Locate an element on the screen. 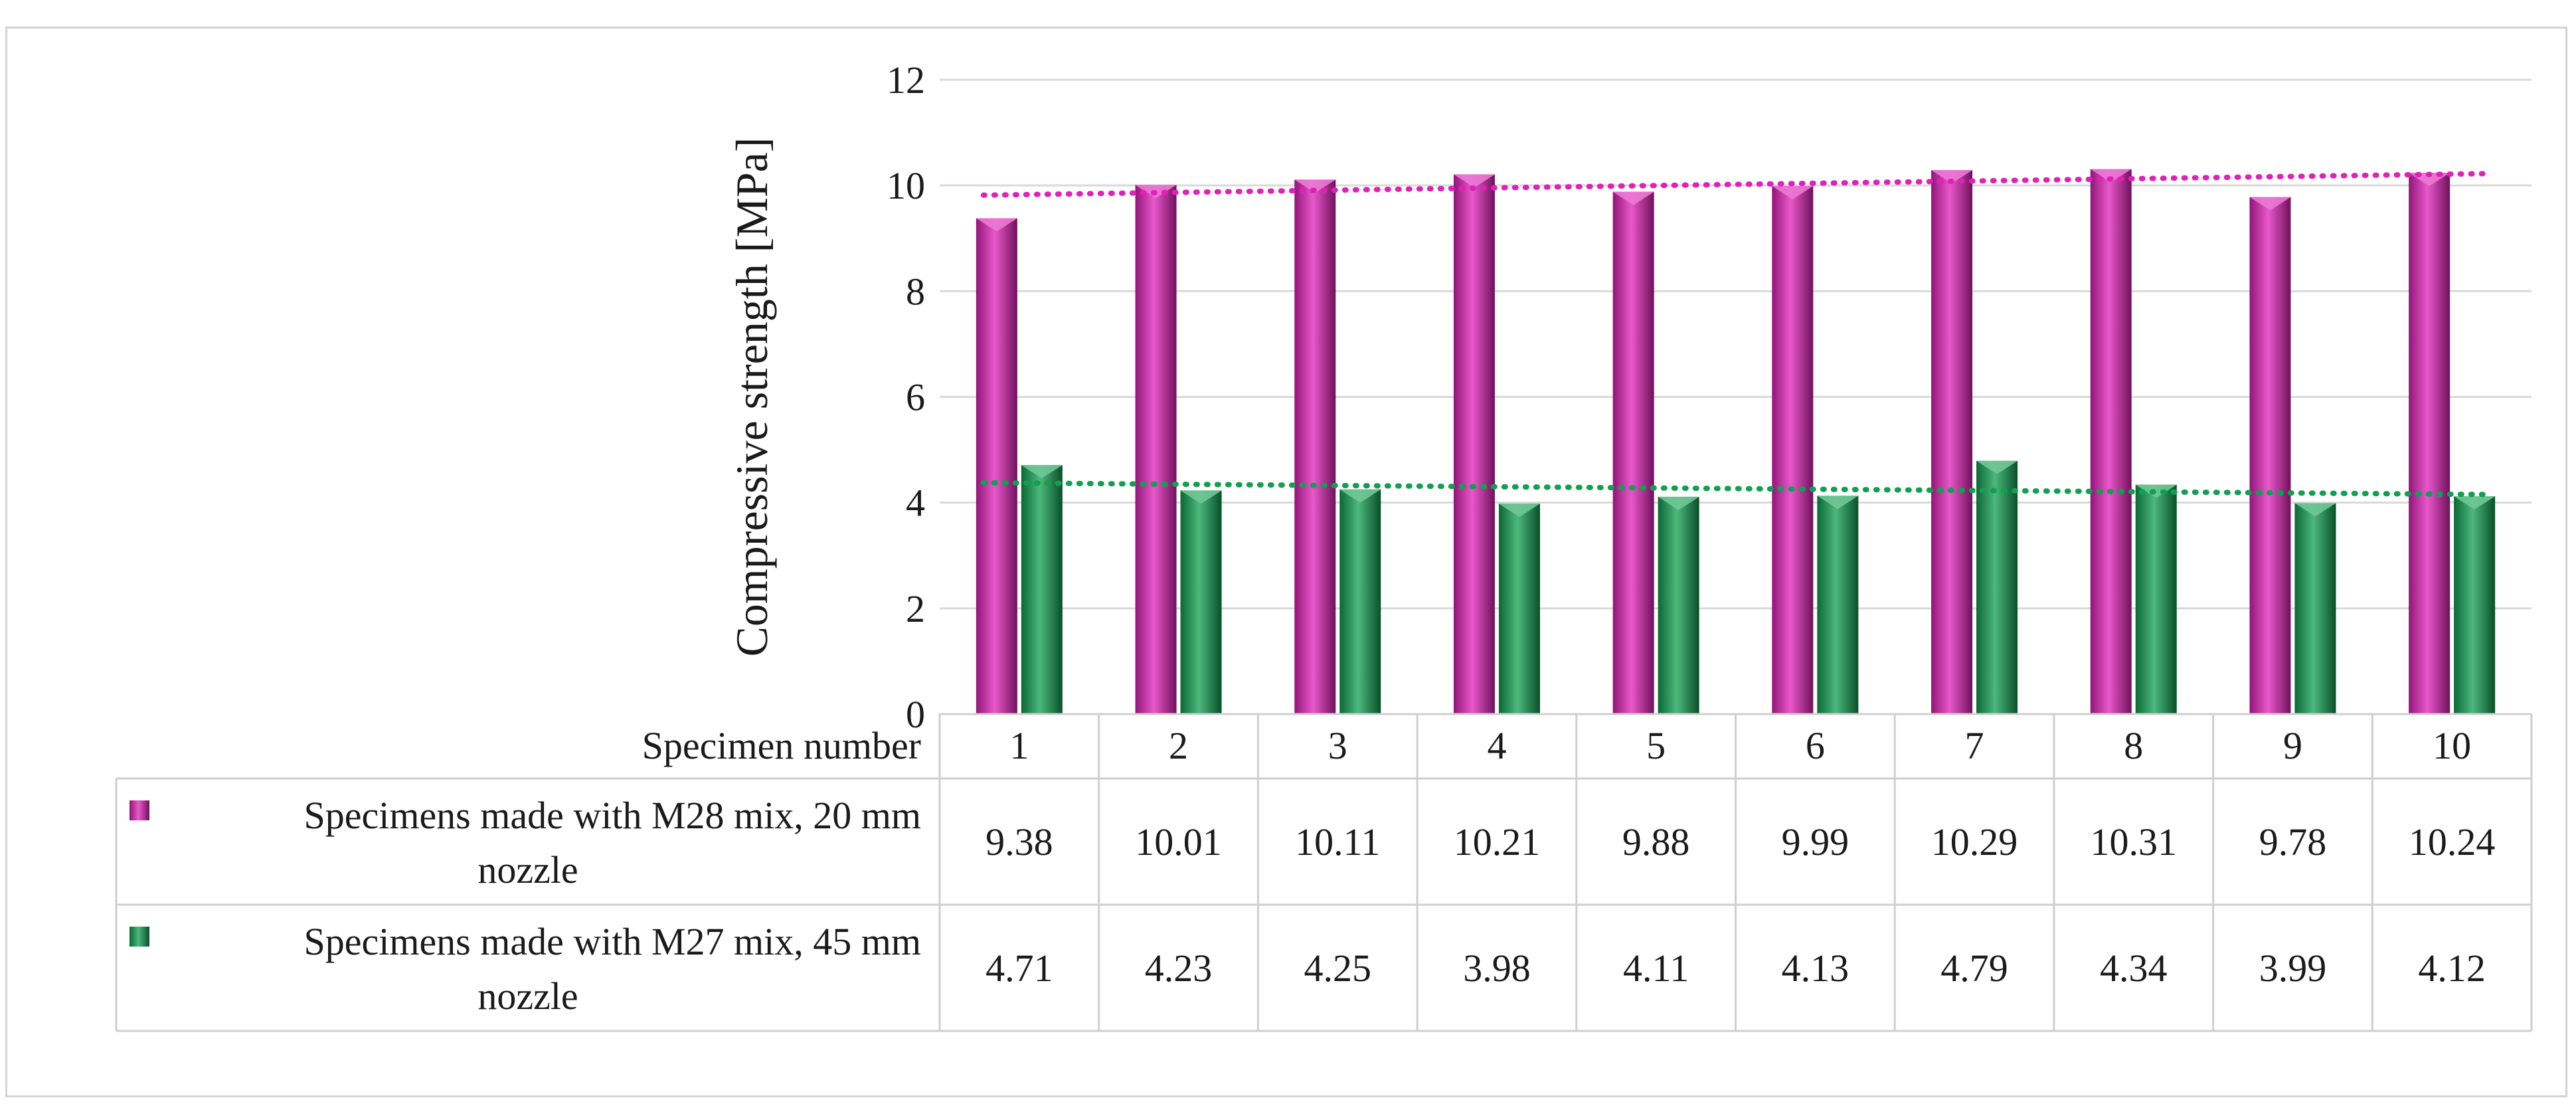  y-axis-label: Compressive strength [MPa] is located at coordinates (752, 397).